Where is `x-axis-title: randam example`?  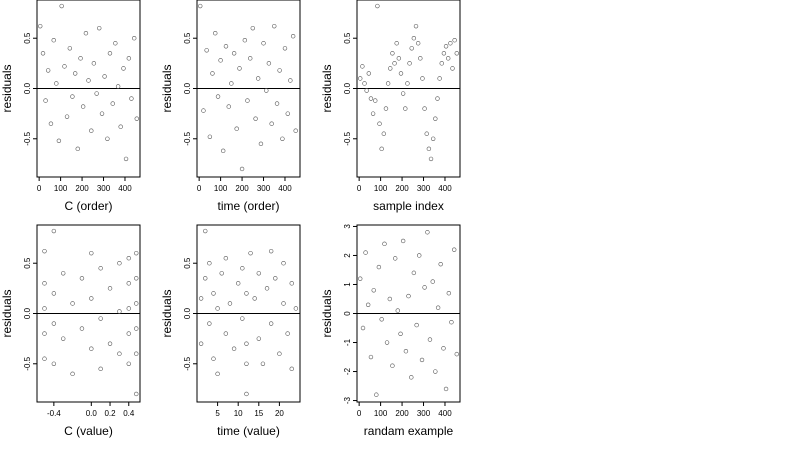 x-axis-title: randam example is located at coordinates (409, 431).